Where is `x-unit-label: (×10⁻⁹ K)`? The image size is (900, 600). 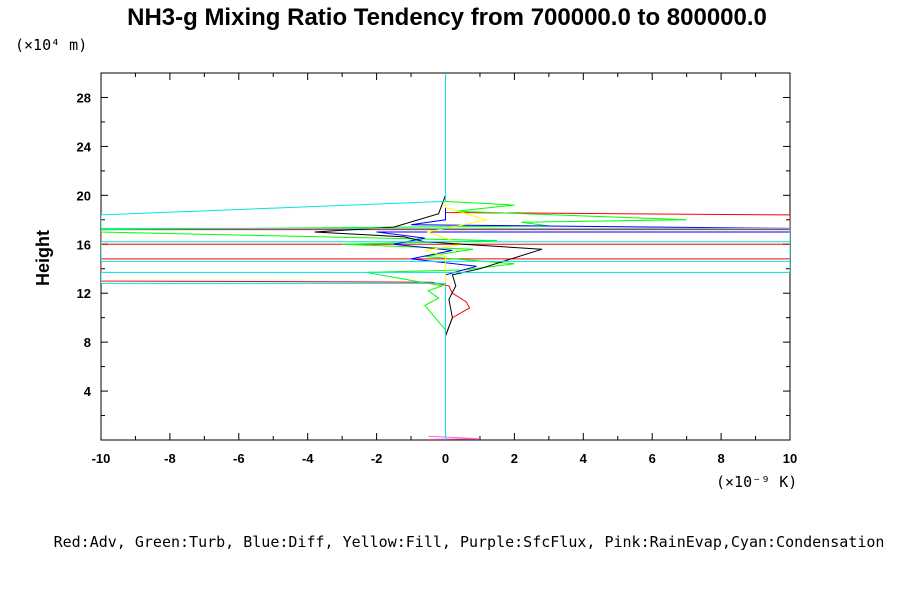
x-unit-label: (×10⁻⁹ K) is located at coordinates (756, 482).